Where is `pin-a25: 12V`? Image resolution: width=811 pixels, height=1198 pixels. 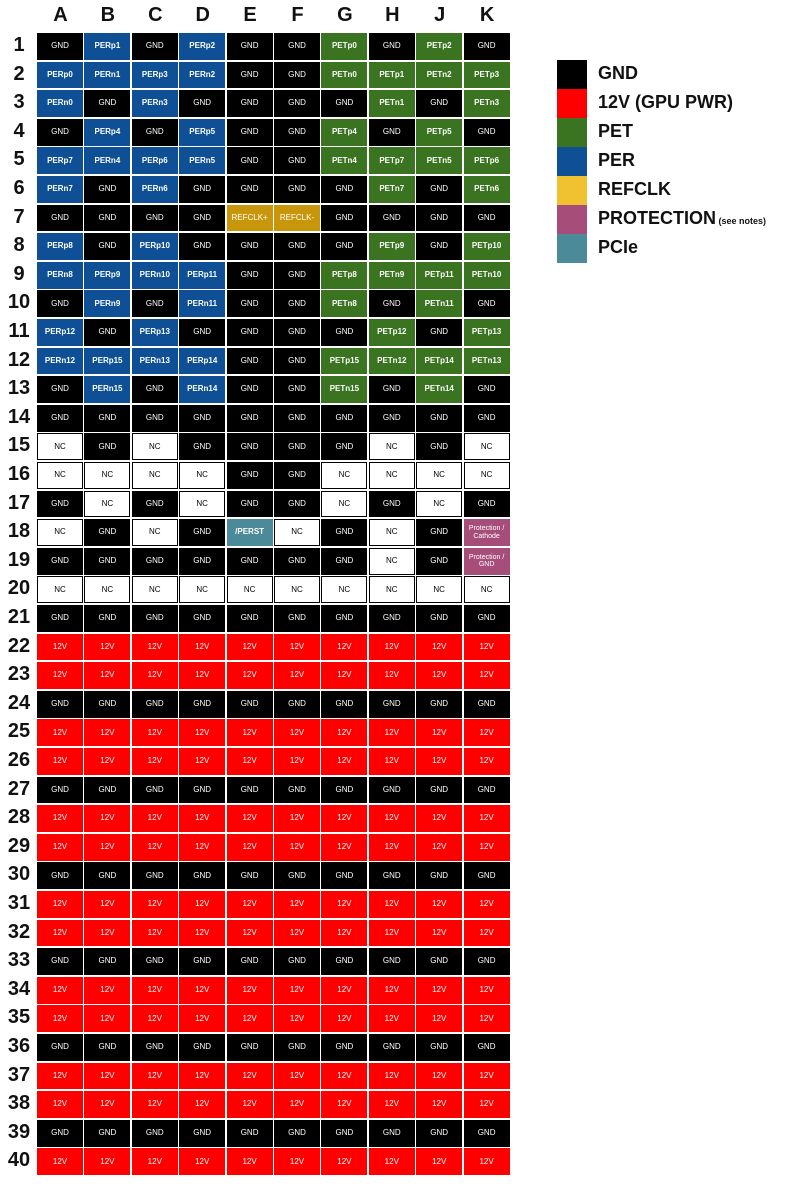
pin-a25: 12V is located at coordinates (60, 733).